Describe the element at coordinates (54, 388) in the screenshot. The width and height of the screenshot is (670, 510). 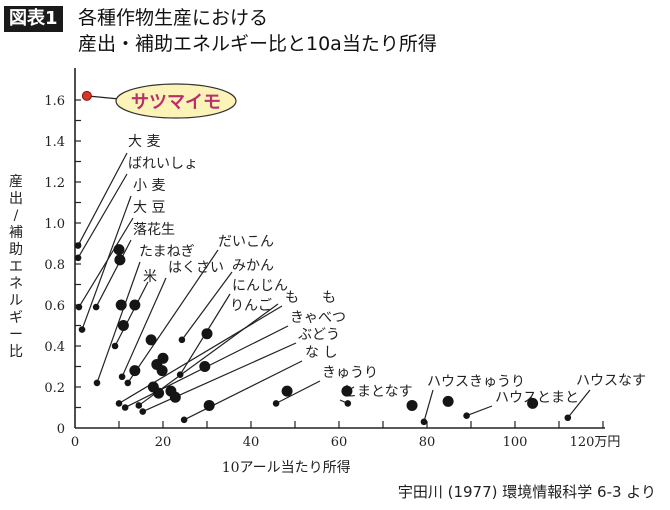
I see `y-tick-label: 0.2` at that location.